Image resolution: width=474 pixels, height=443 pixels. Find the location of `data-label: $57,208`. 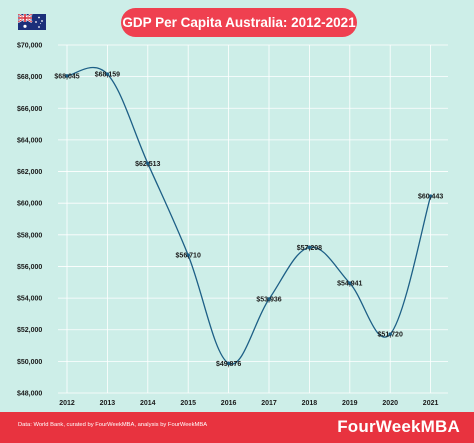

data-label: $57,208 is located at coordinates (309, 248).